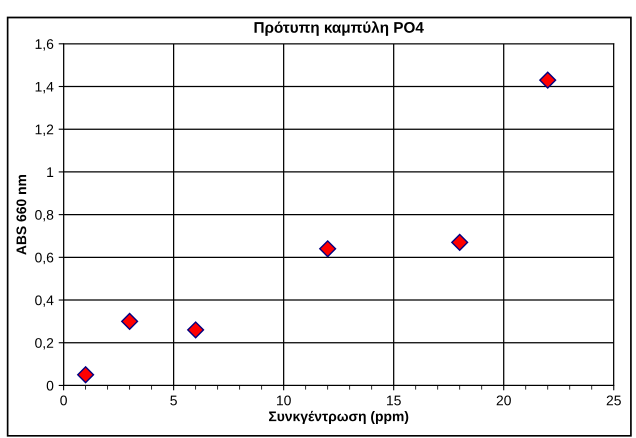 This screenshot has width=636, height=438. I want to click on y-tick-label: 1,6, so click(45, 45).